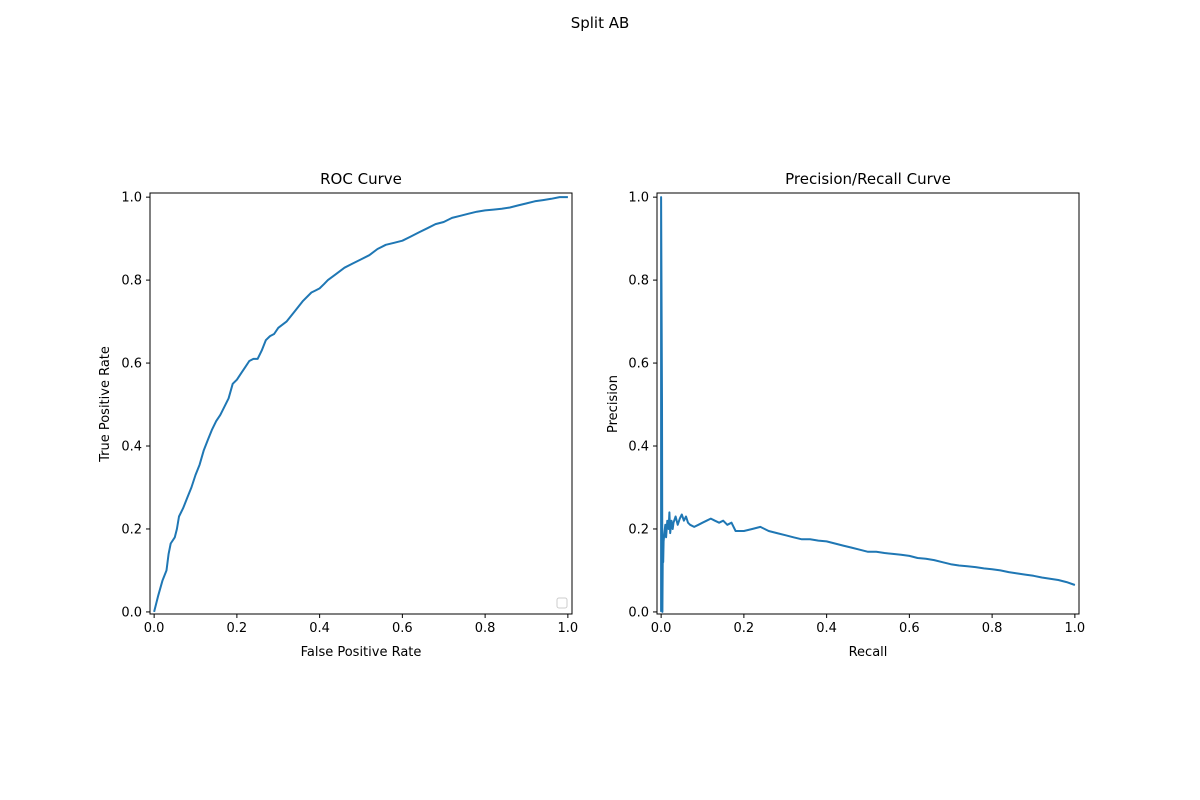 This screenshot has width=1200, height=800. I want to click on pr-ytick-label: 0.0, so click(638, 612).